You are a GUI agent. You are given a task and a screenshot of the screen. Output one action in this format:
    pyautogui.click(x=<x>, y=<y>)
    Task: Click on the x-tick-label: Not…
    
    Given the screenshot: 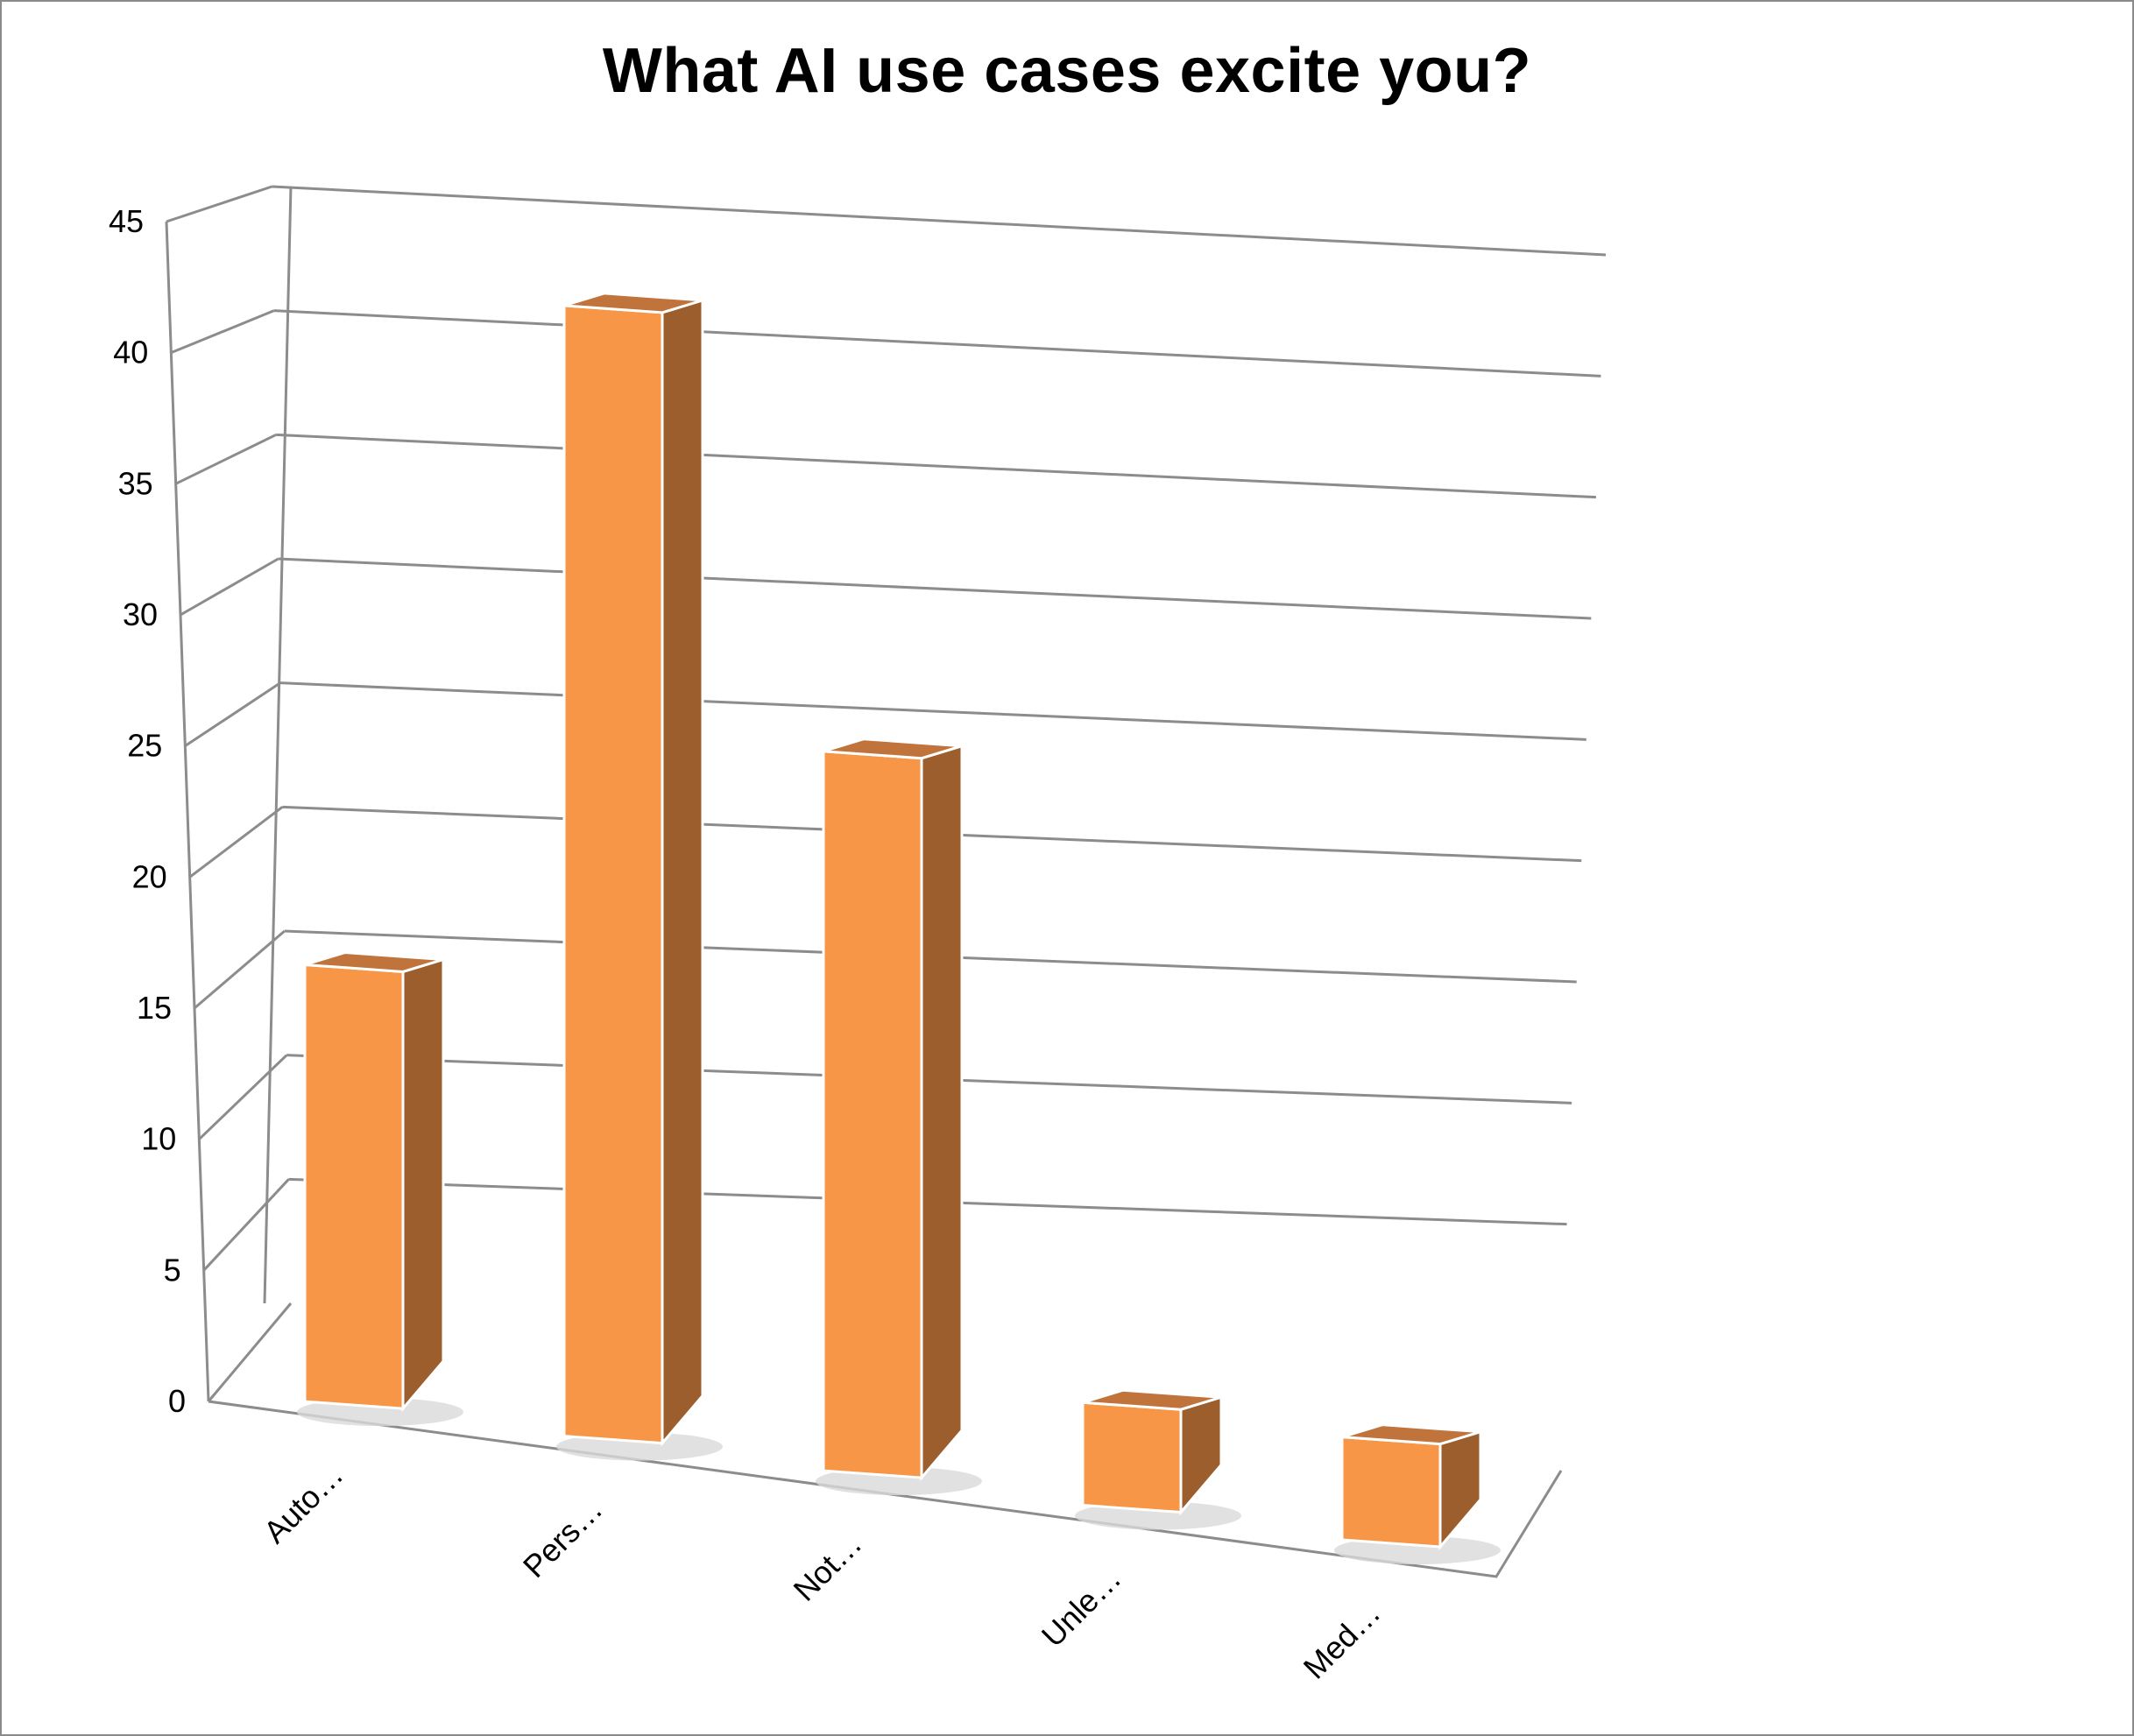 What is the action you would take?
    pyautogui.click(x=828, y=1567)
    